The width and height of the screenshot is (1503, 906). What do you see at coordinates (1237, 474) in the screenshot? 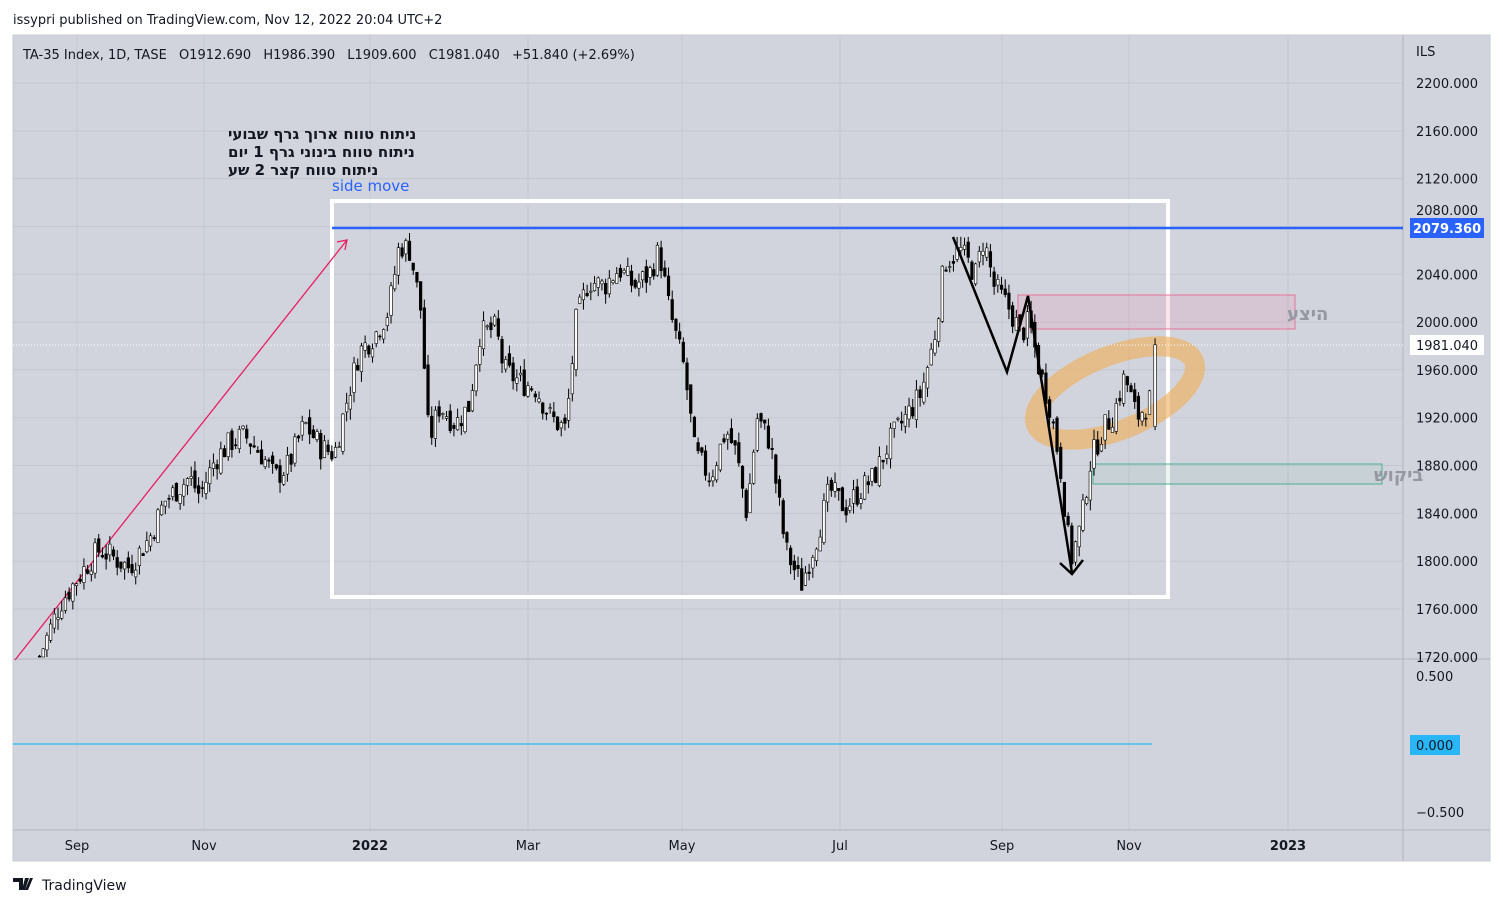
I see `demand-zone` at bounding box center [1237, 474].